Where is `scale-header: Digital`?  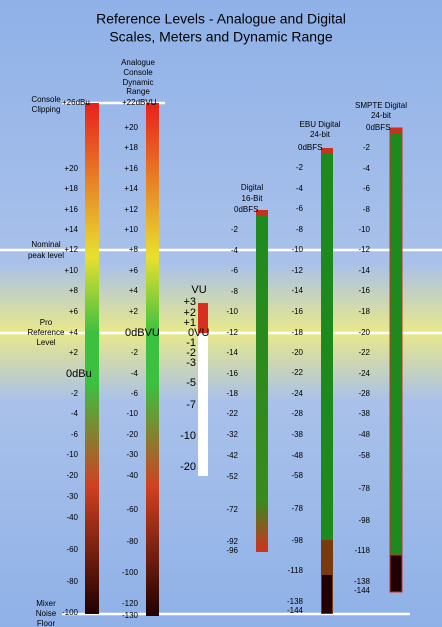 scale-header: Digital is located at coordinates (252, 187).